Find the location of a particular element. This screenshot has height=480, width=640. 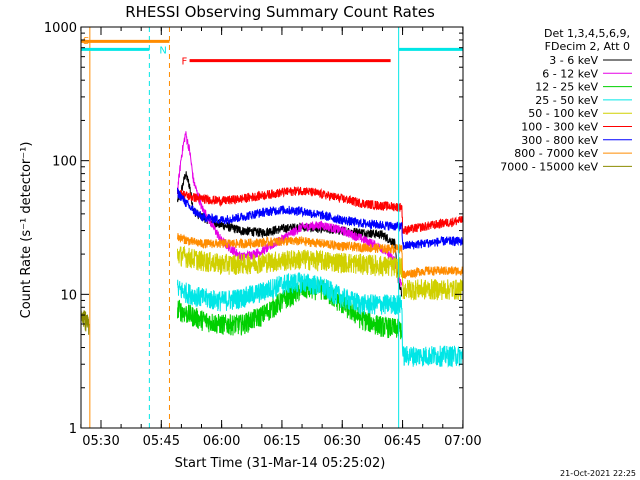

legend-label: 6 - 12 keV is located at coordinates (570, 73).